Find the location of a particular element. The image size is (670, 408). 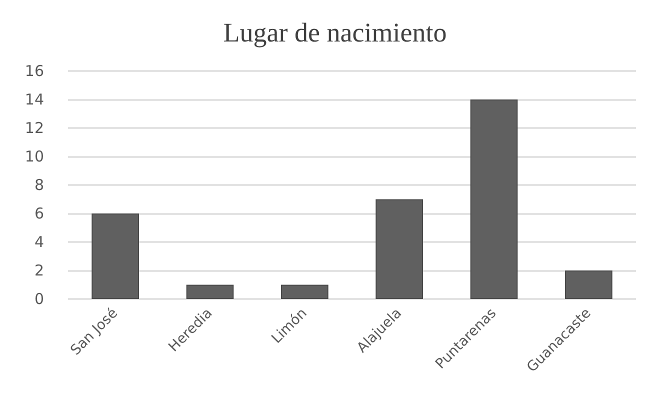

y-tick-label: 0 is located at coordinates (39, 299).